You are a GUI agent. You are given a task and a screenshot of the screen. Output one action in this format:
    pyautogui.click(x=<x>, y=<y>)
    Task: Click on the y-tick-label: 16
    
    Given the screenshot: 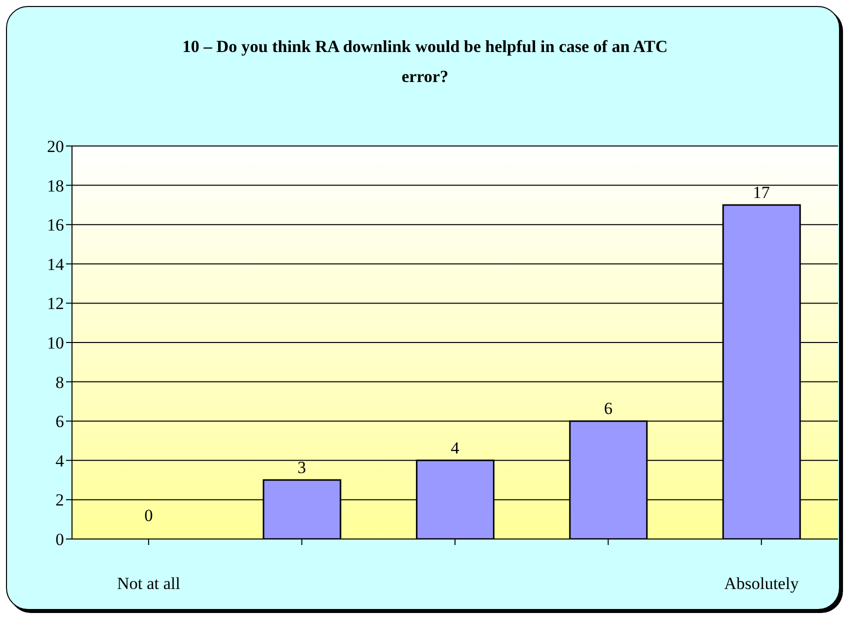 What is the action you would take?
    pyautogui.click(x=55, y=225)
    